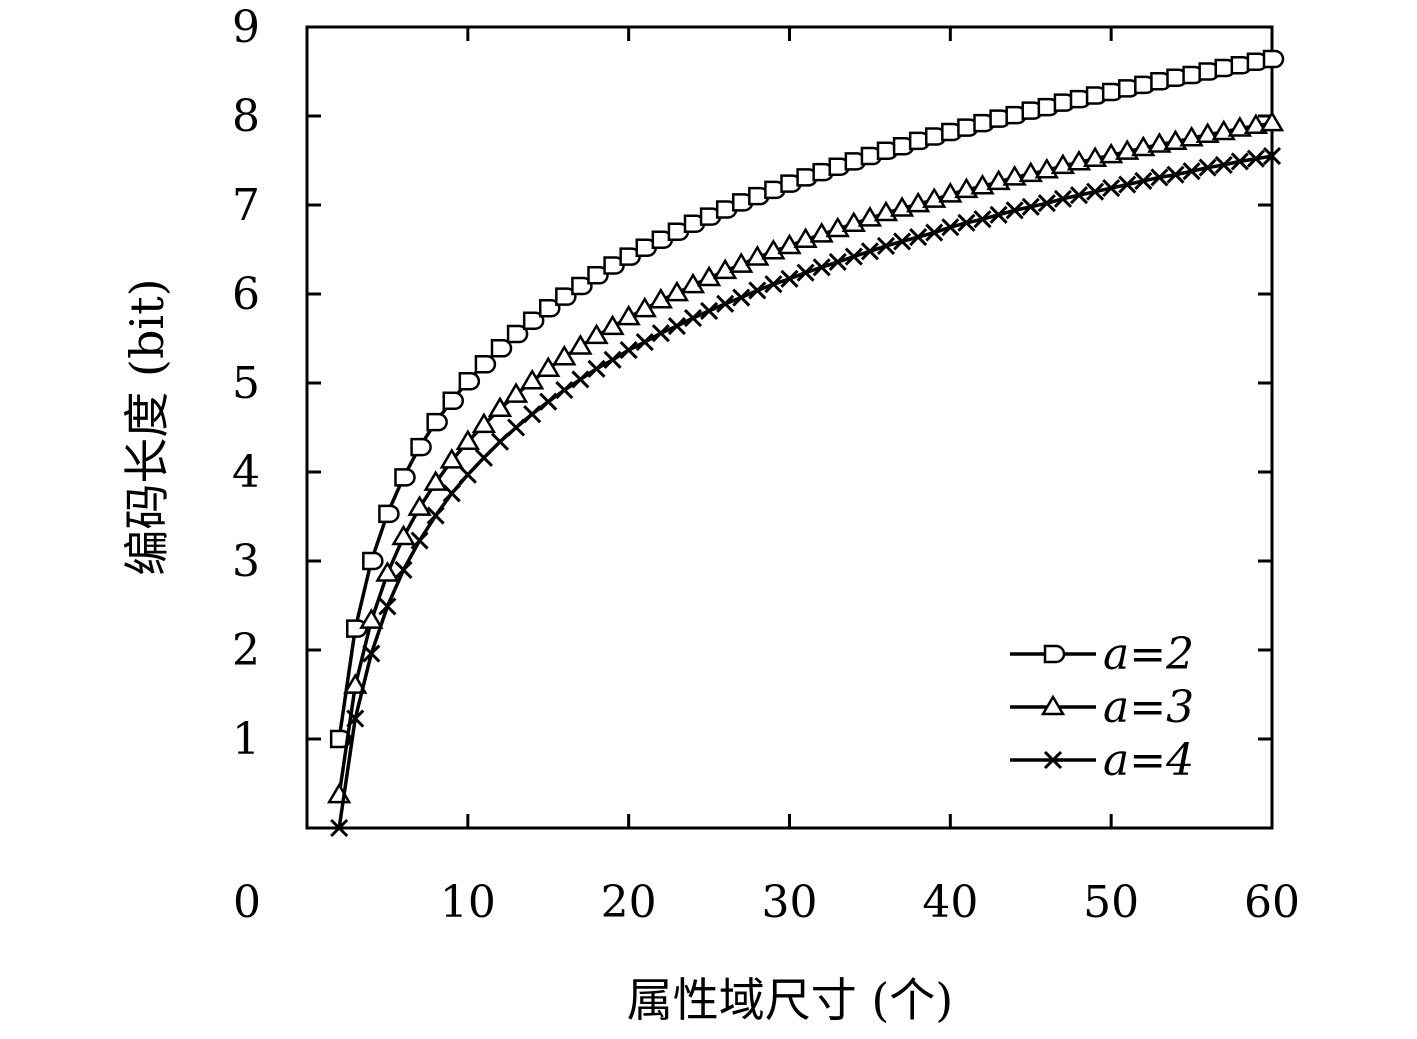  I want to click on y-tick-label: 3, so click(246, 561).